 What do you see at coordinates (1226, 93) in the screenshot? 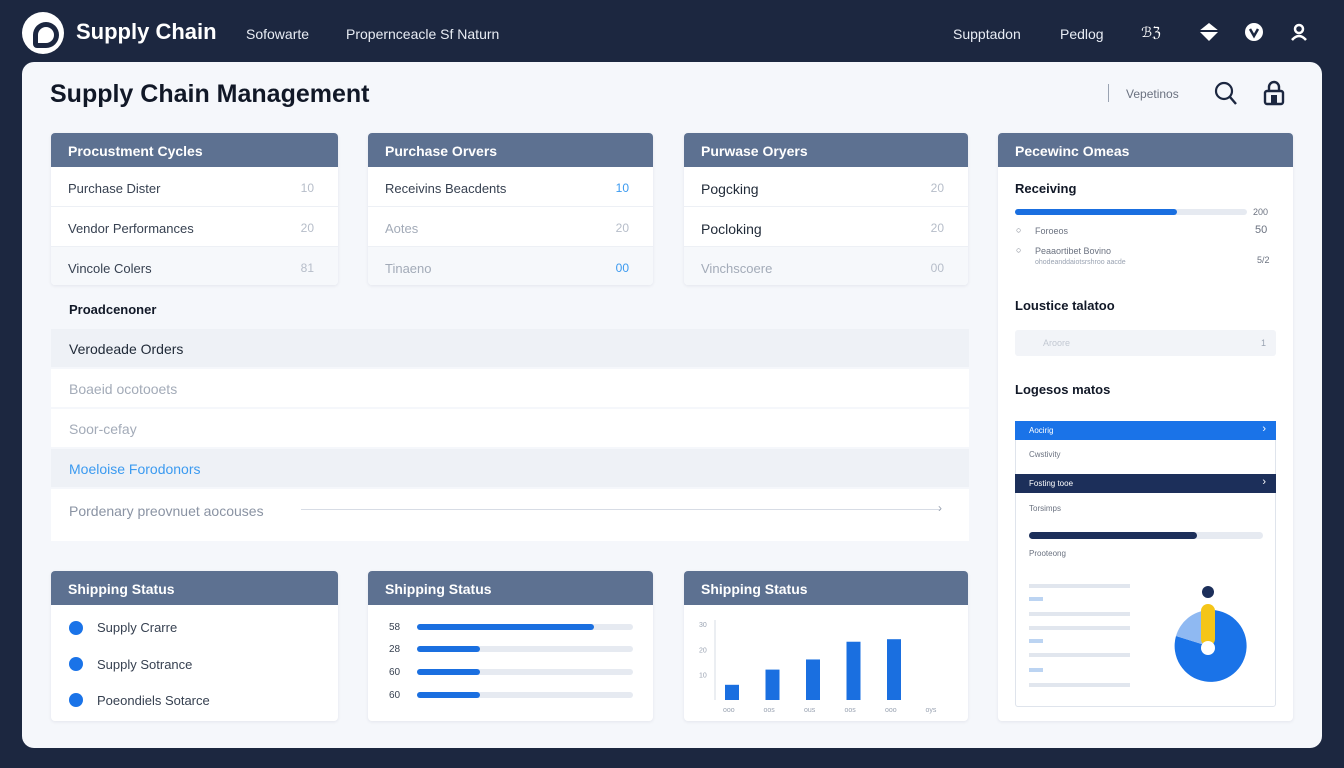
I see `search-icon` at bounding box center [1226, 93].